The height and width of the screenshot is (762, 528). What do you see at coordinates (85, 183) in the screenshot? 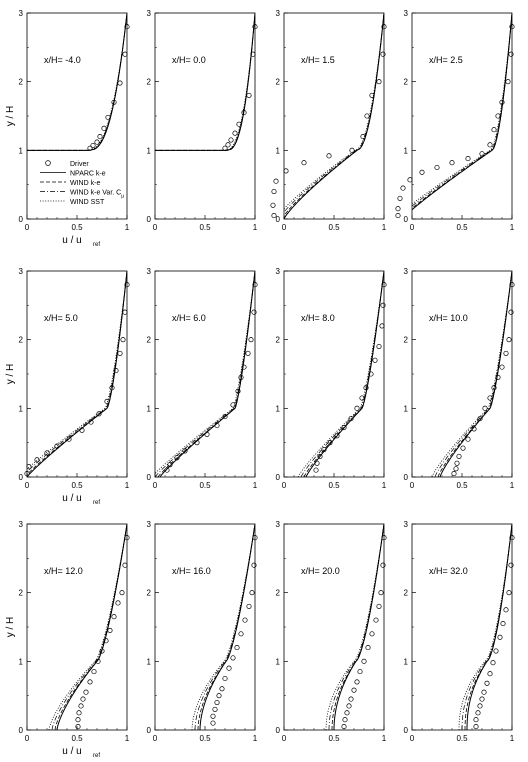
I see `legend-label: WIND k-e` at bounding box center [85, 183].